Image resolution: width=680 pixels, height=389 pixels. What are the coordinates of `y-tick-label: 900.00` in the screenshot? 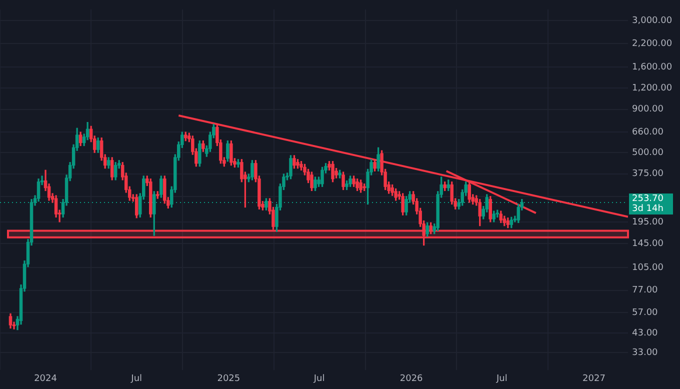 It's located at (648, 109).